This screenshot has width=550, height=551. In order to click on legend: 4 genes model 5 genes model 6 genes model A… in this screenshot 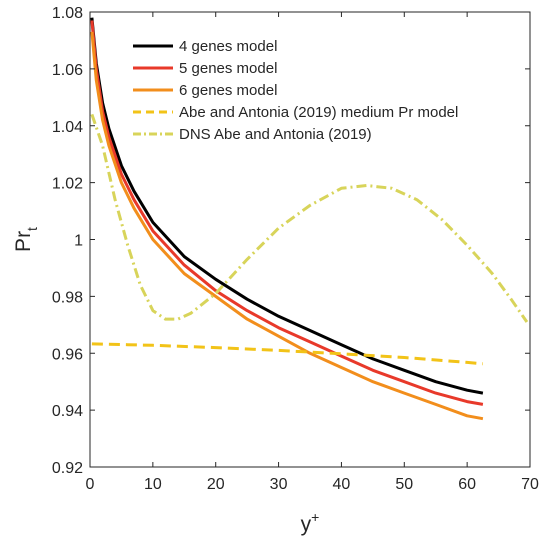, I will do `click(295, 90)`.